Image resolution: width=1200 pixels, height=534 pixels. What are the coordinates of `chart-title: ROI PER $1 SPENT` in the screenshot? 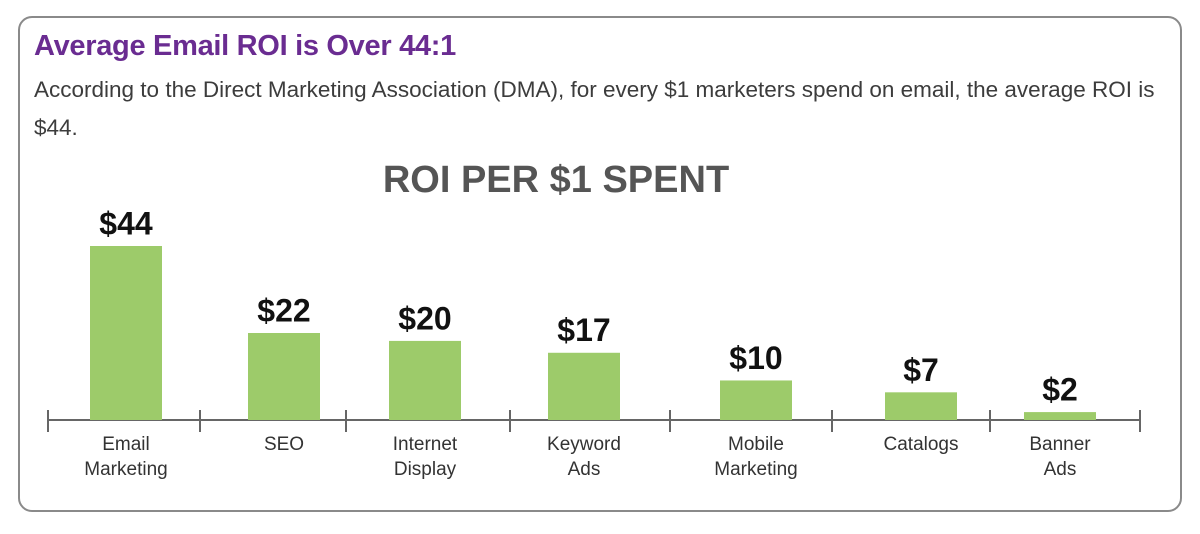 It's located at (556, 180).